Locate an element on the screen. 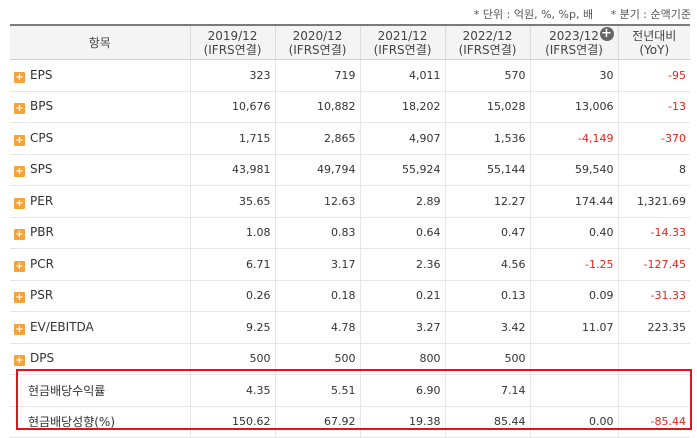 The height and width of the screenshot is (438, 697). header-col-2020: 2020/12 (IFRS연결) is located at coordinates (317, 42).